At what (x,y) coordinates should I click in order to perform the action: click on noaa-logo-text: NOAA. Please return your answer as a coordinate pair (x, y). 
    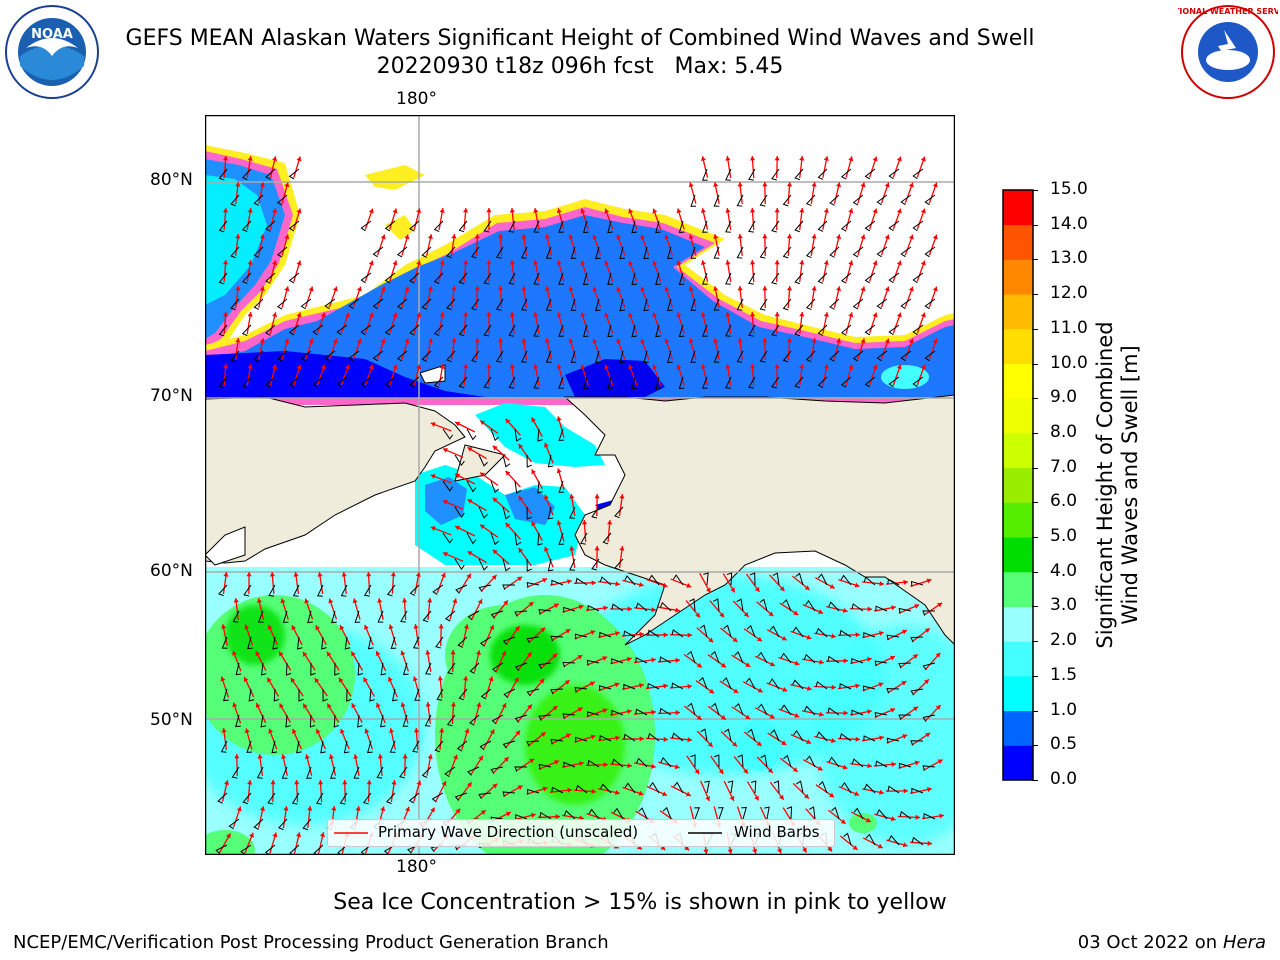
    Looking at the image, I should click on (52, 34).